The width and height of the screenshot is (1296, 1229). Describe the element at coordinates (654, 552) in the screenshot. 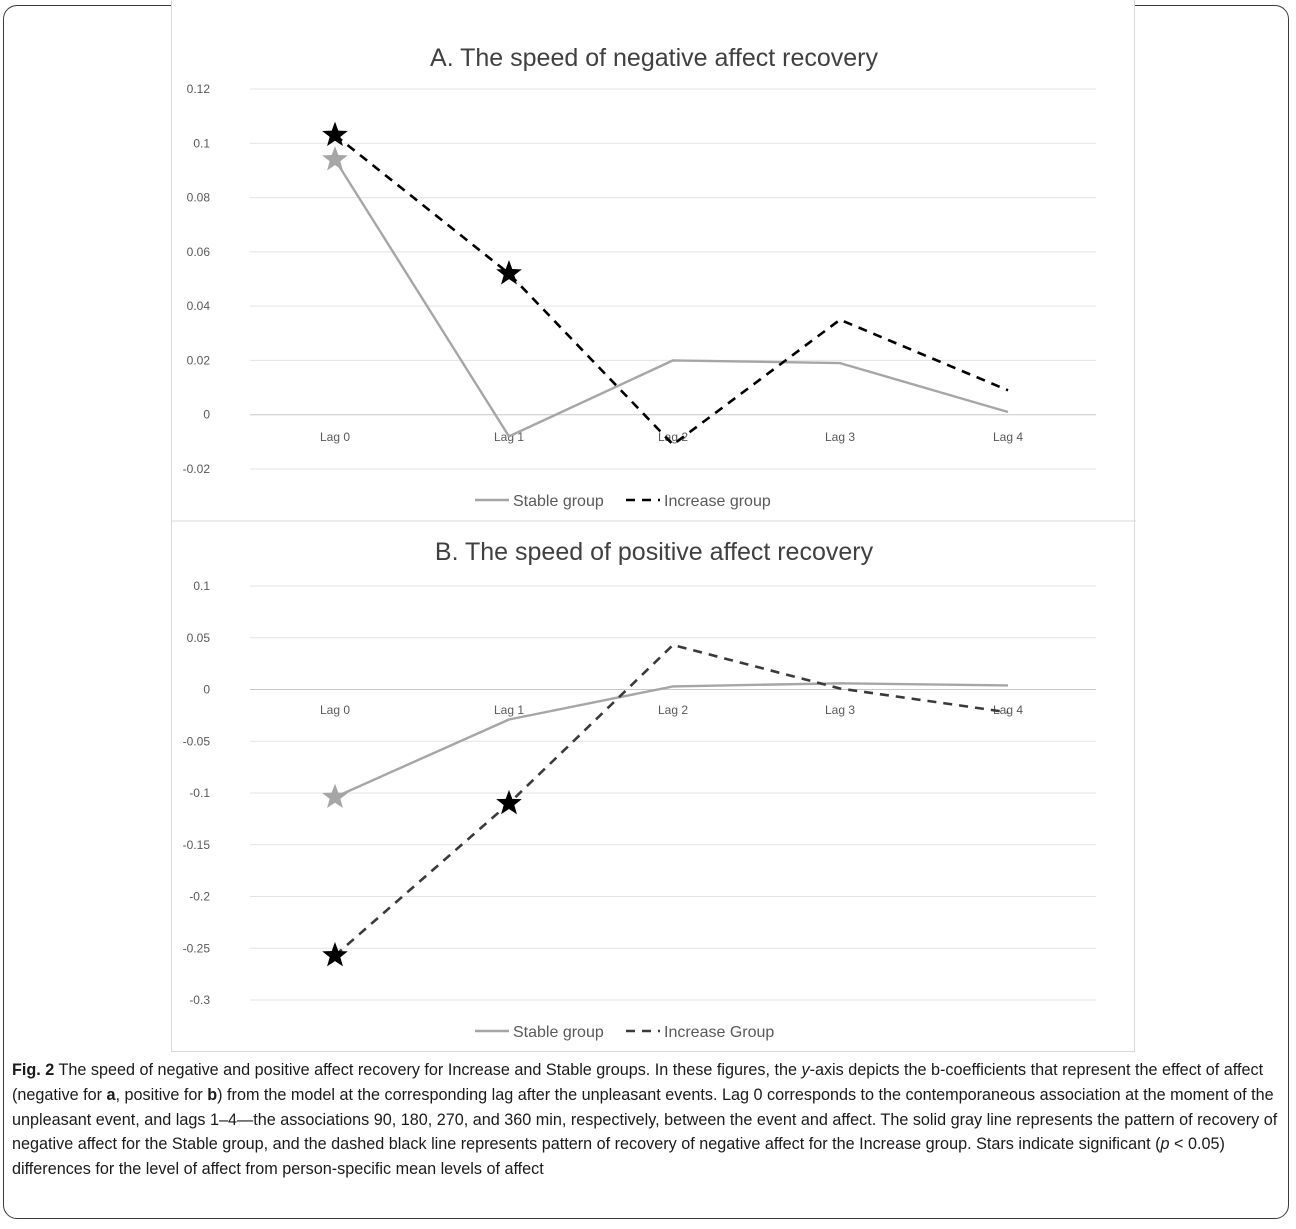

I see `chart-title: B. The speed of positive affect recovery` at that location.